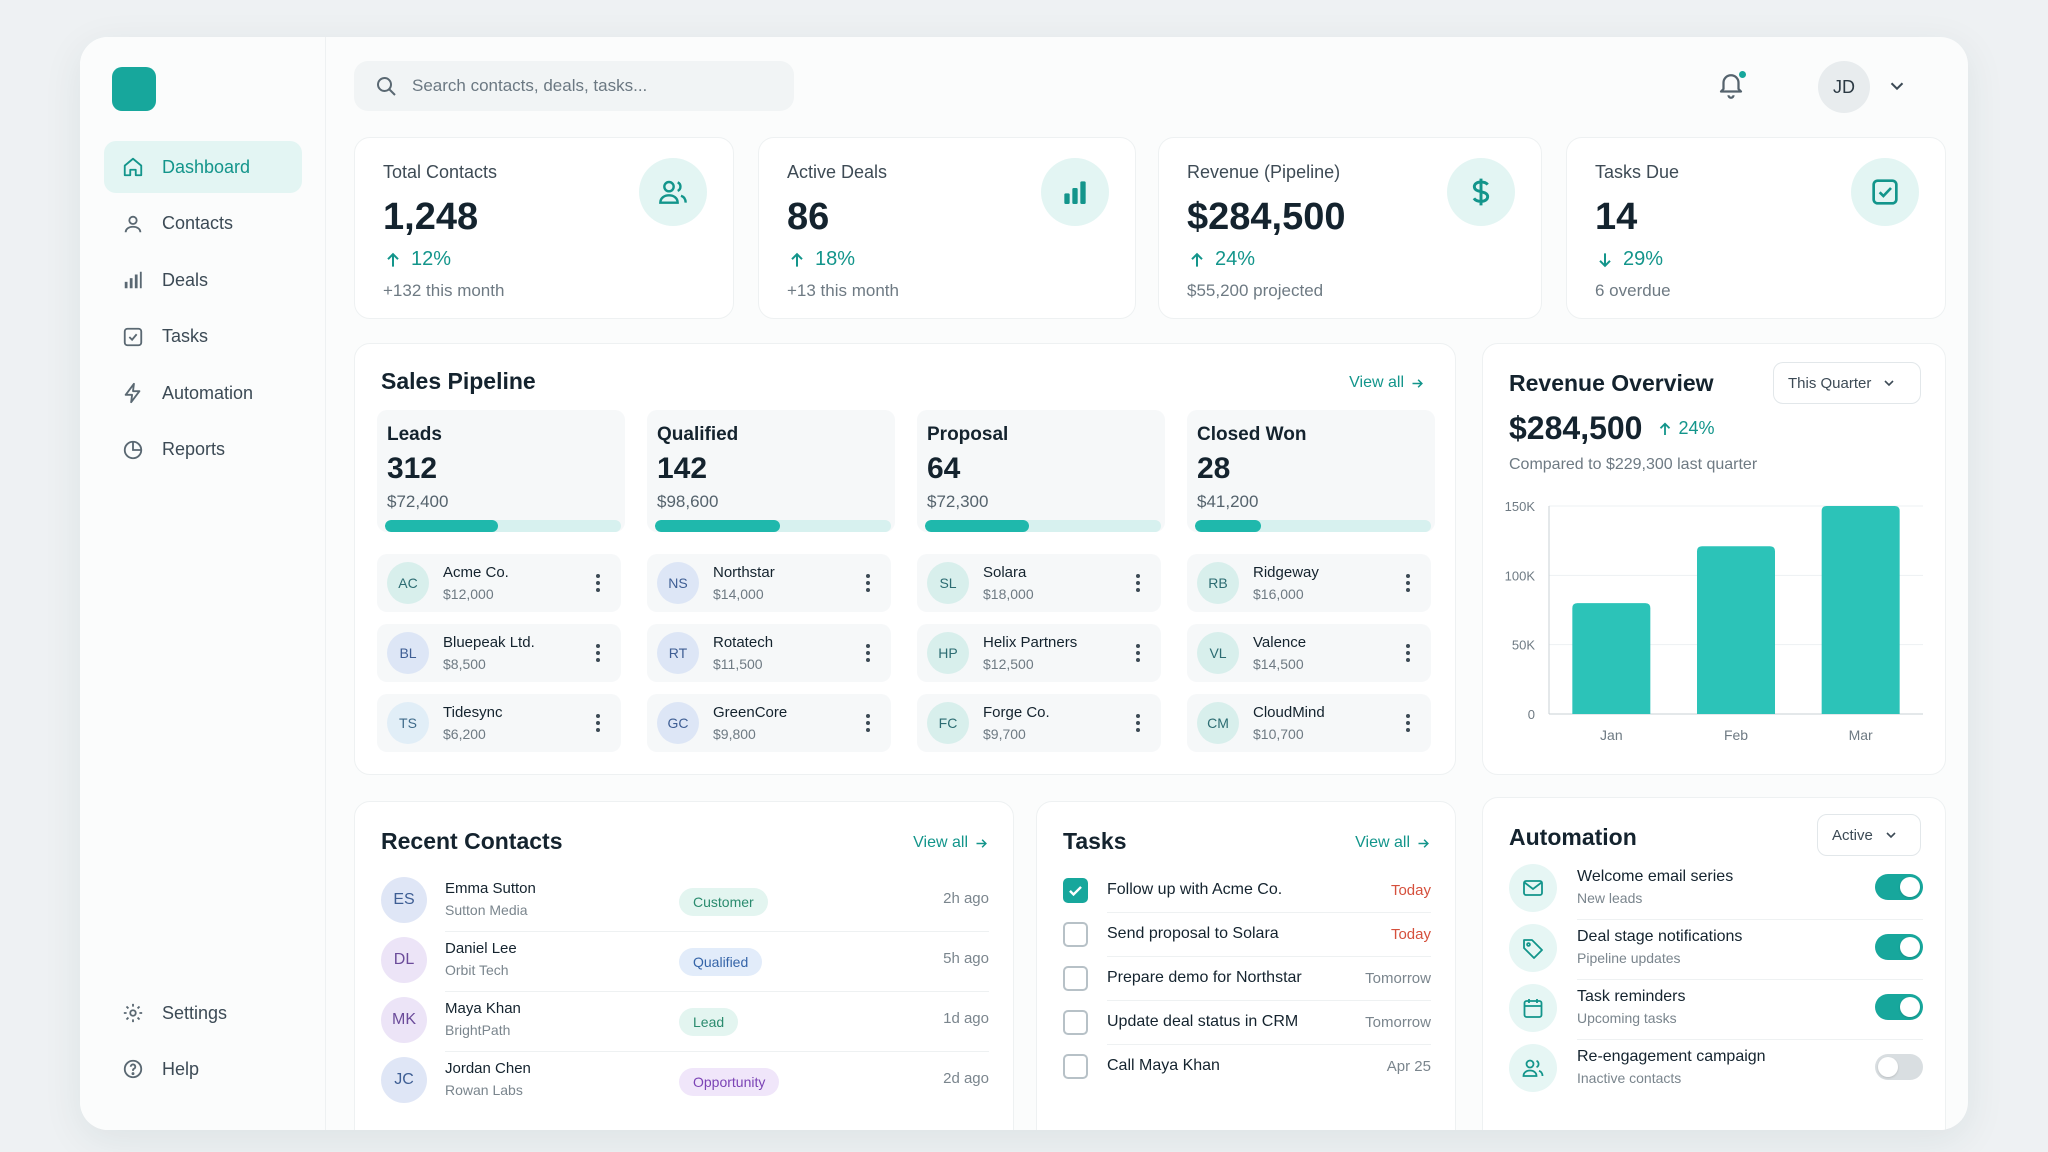 The image size is (2048, 1152). What do you see at coordinates (1247, 1022) in the screenshot?
I see `task-row: Update deal status in CRM Tomorrow` at bounding box center [1247, 1022].